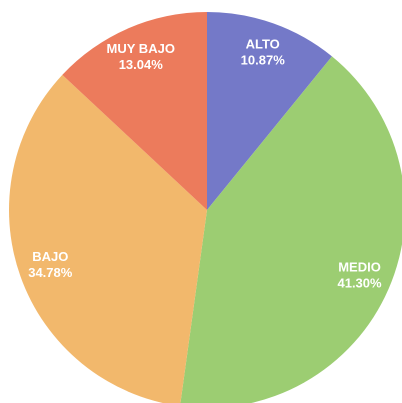 The image size is (402, 403). Describe the element at coordinates (141, 48) in the screenshot. I see `slice-label: MUY BAJO` at that location.